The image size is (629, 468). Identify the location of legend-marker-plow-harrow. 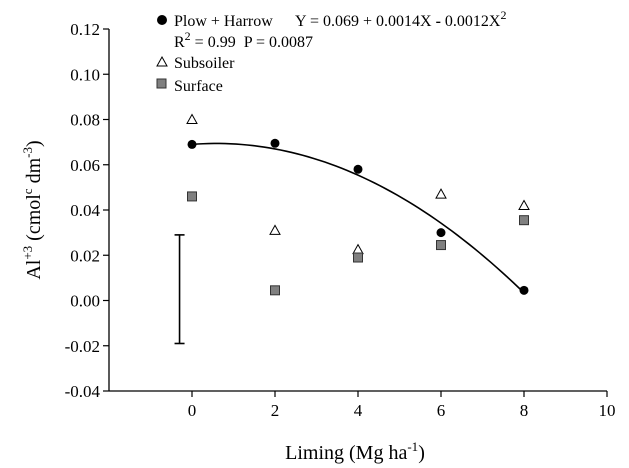
(162, 20).